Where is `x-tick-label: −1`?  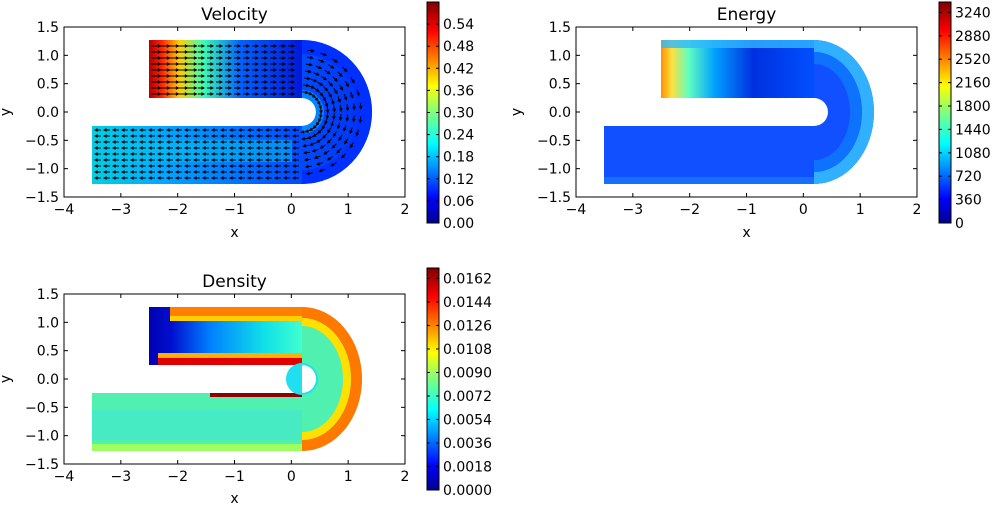
x-tick-label: −1 is located at coordinates (746, 210).